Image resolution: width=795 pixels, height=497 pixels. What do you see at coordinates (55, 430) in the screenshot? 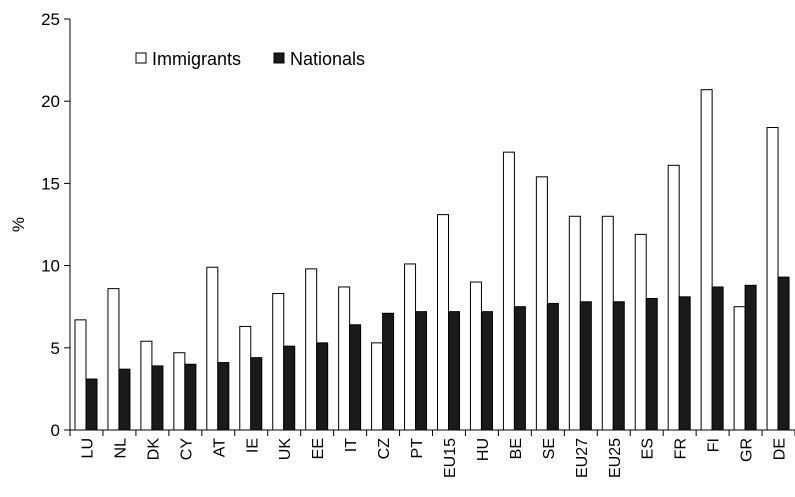
I see `y-tick-label: 0` at bounding box center [55, 430].